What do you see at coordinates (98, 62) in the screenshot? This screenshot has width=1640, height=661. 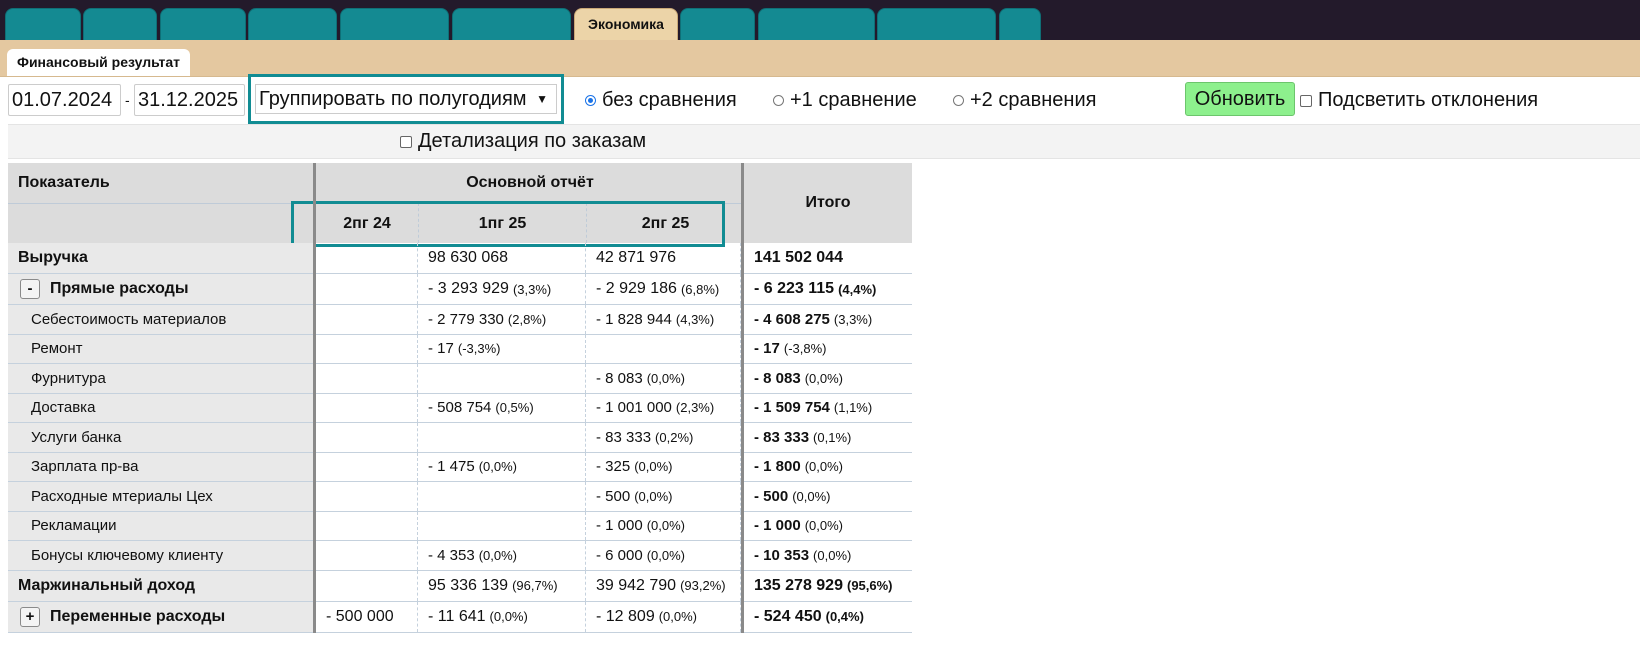 I see `tab-financial-result: Финансовый результат` at bounding box center [98, 62].